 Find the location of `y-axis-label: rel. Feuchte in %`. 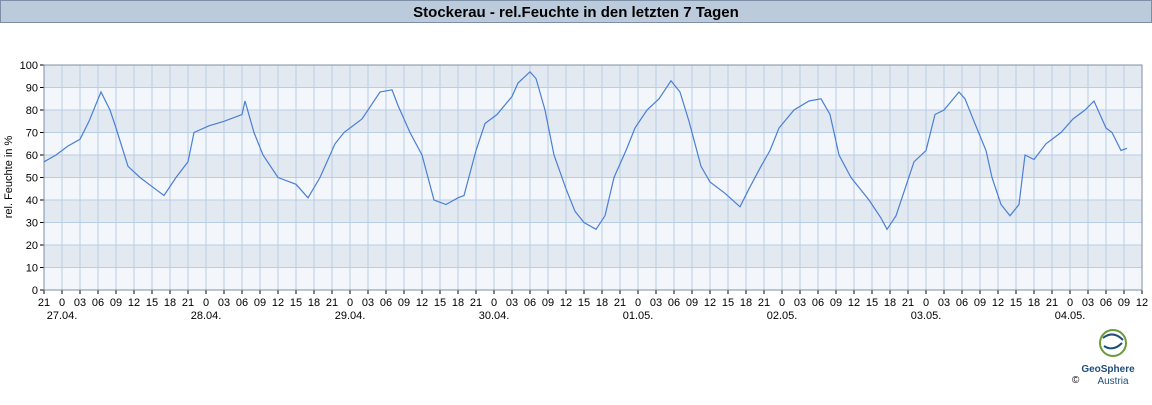

y-axis-label: rel. Feuchte in % is located at coordinates (9, 177).